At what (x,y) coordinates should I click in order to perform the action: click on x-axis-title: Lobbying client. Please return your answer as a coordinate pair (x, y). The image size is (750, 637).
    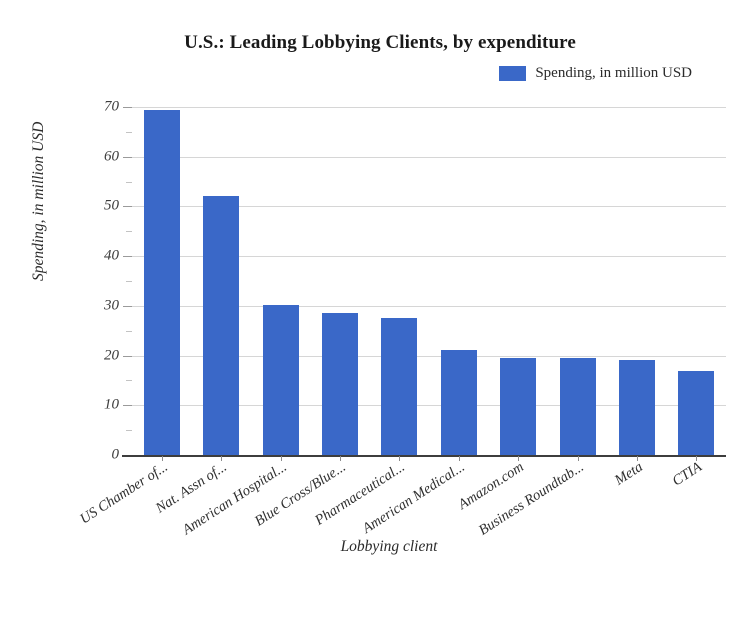
    Looking at the image, I should click on (389, 546).